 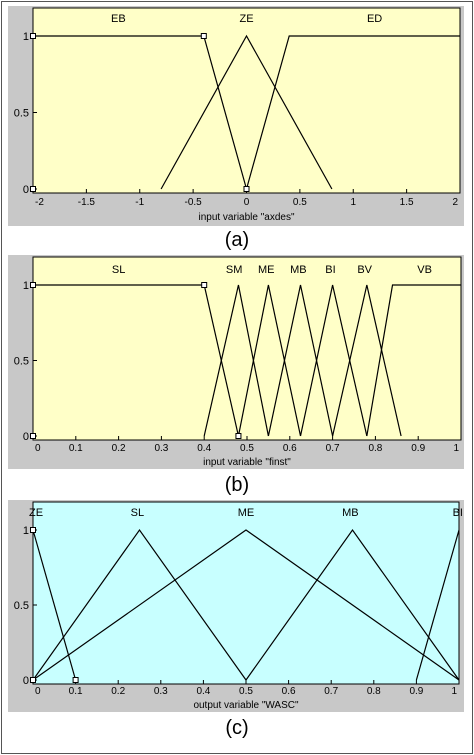 What do you see at coordinates (455, 202) in the screenshot?
I see `x-tick-label: 2` at bounding box center [455, 202].